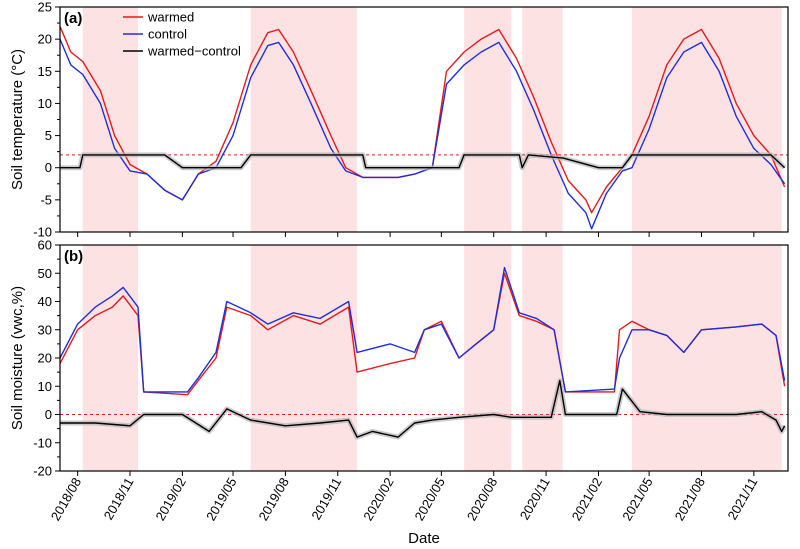  What do you see at coordinates (429, 499) in the screenshot?
I see `x-tick-label: 2020/05` at bounding box center [429, 499].